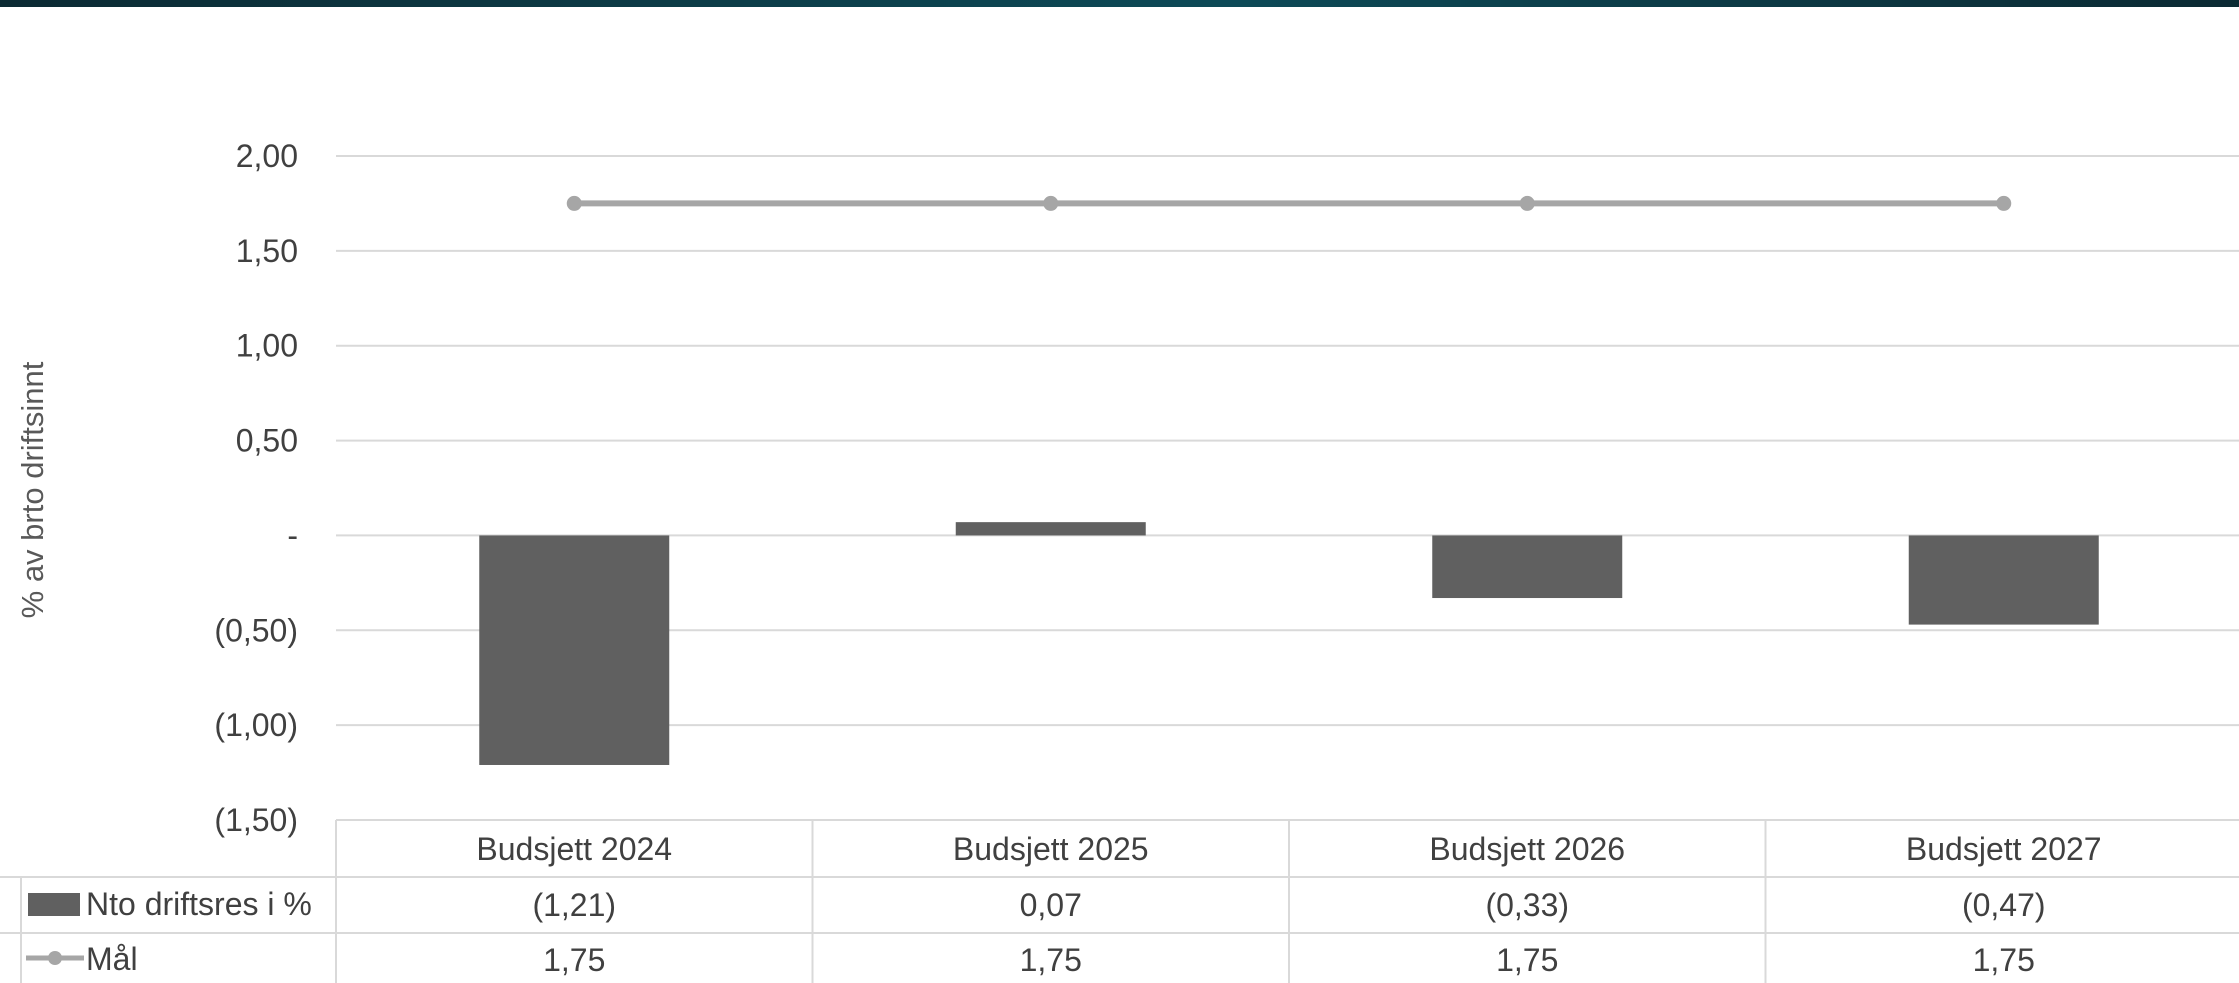 This screenshot has width=2239, height=983. What do you see at coordinates (2004, 849) in the screenshot?
I see `category-label: Budsjett 2027` at bounding box center [2004, 849].